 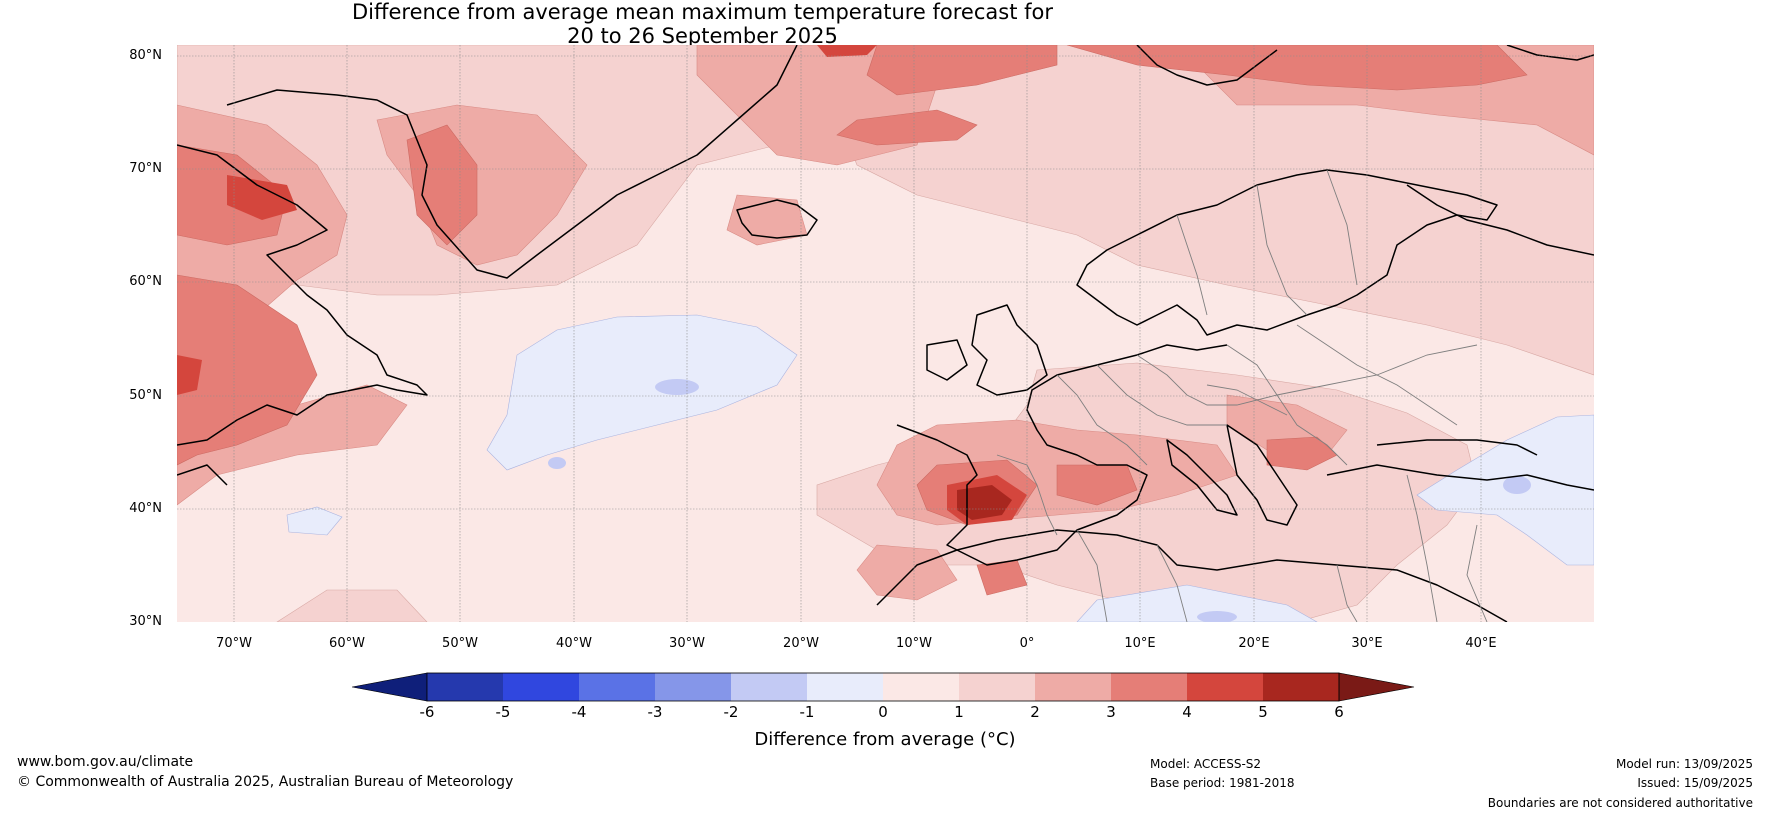 What do you see at coordinates (687, 643) in the screenshot?
I see `lon-label-30w: 30°W` at bounding box center [687, 643].